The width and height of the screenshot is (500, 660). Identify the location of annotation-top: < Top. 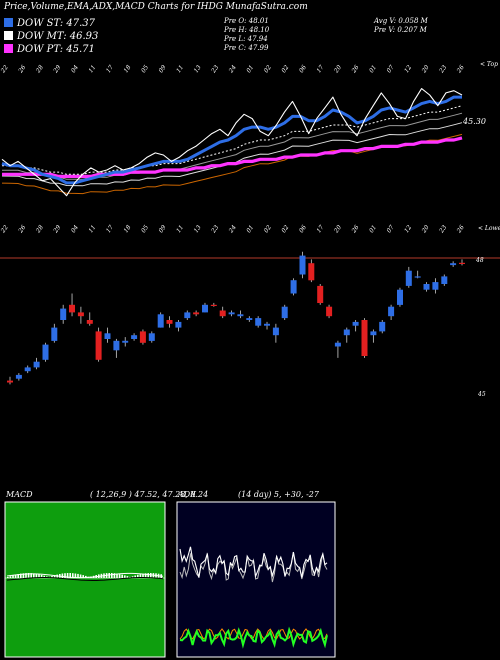
(489, 64).